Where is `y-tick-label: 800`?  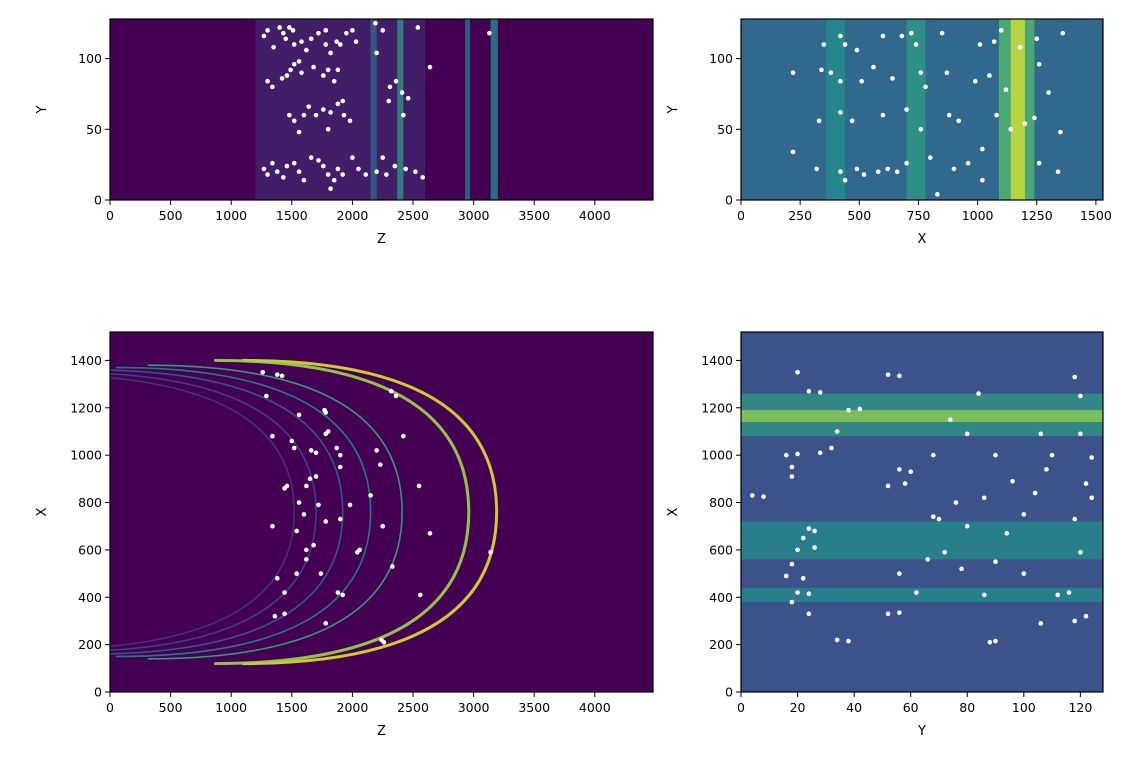
y-tick-label: 800 is located at coordinates (721, 502).